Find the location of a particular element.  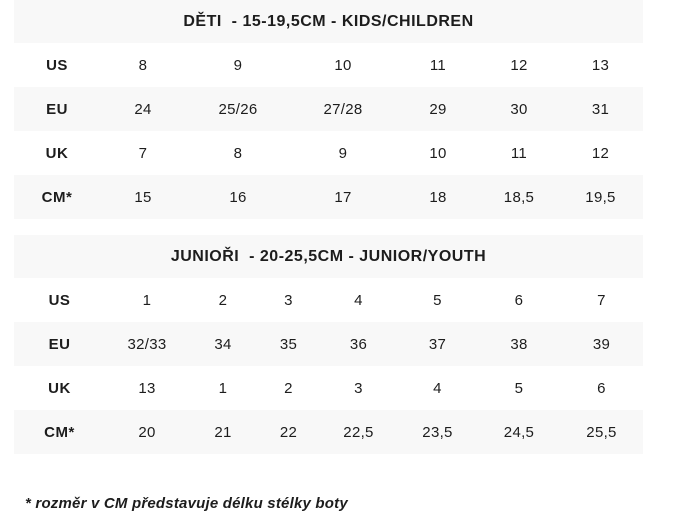

size-cell: 35 is located at coordinates (288, 344).